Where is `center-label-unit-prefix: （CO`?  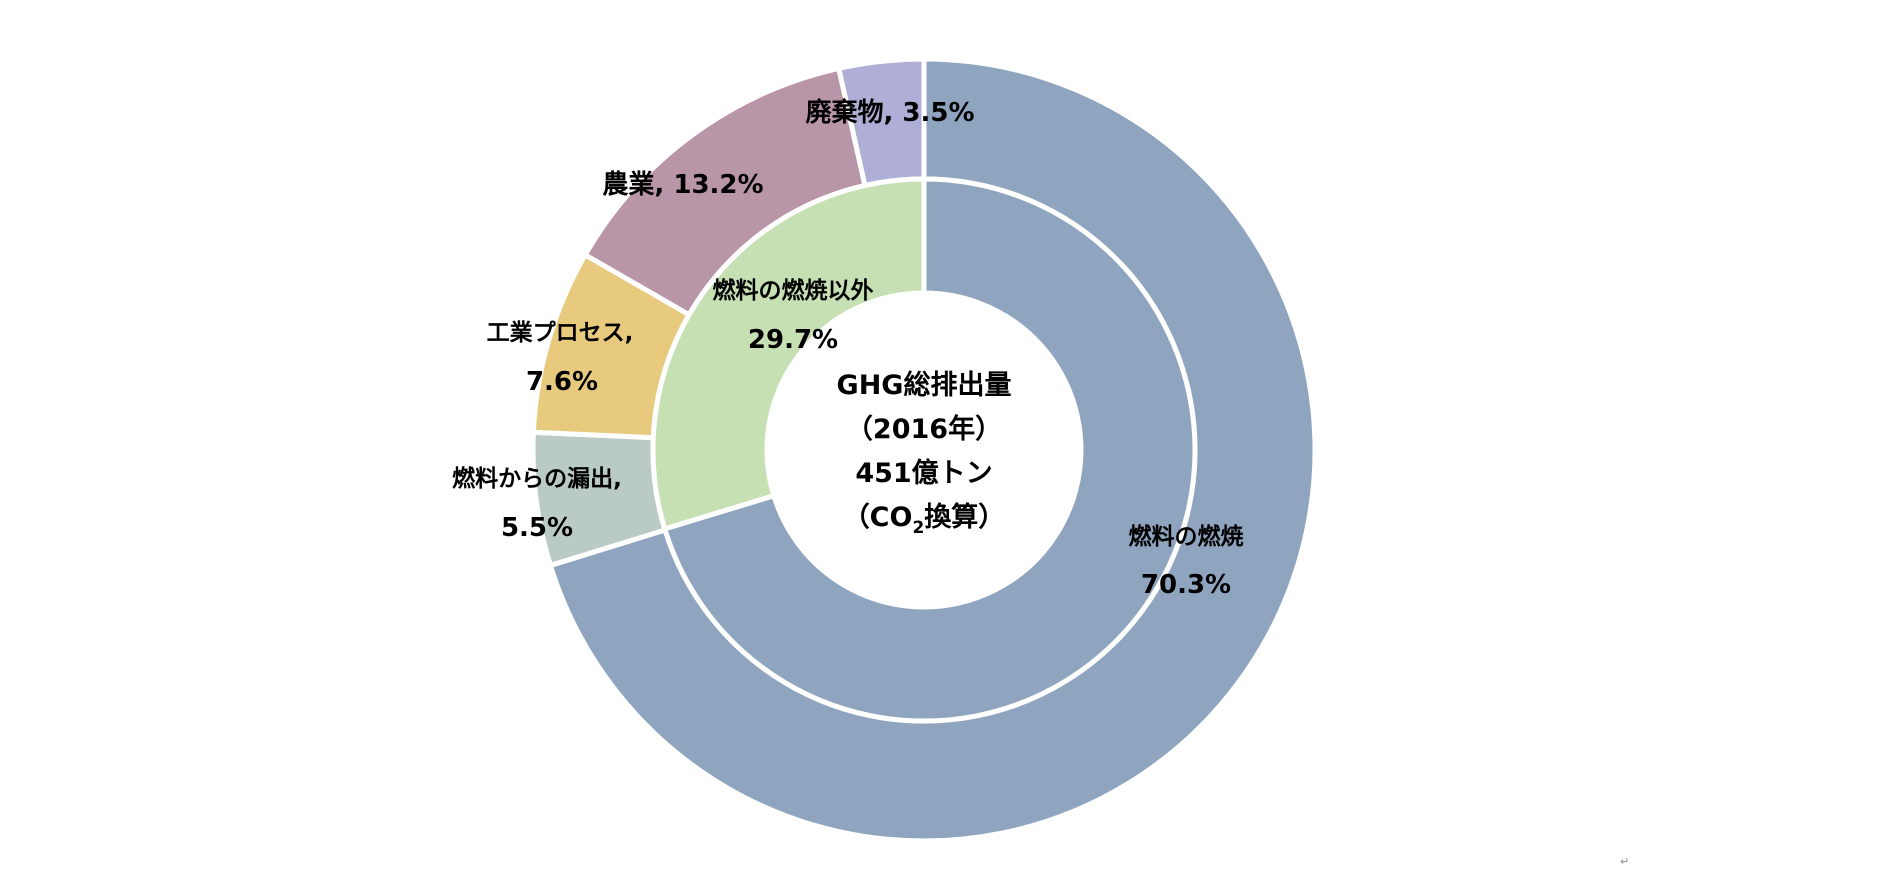 center-label-unit-prefix: （CO is located at coordinates (878, 517).